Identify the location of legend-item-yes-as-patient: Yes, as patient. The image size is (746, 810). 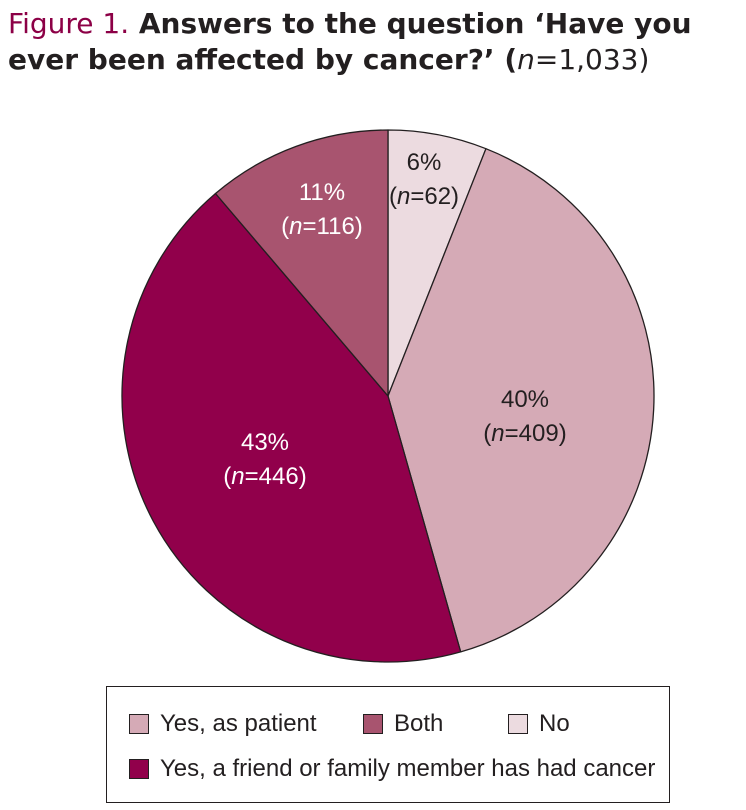
(223, 724).